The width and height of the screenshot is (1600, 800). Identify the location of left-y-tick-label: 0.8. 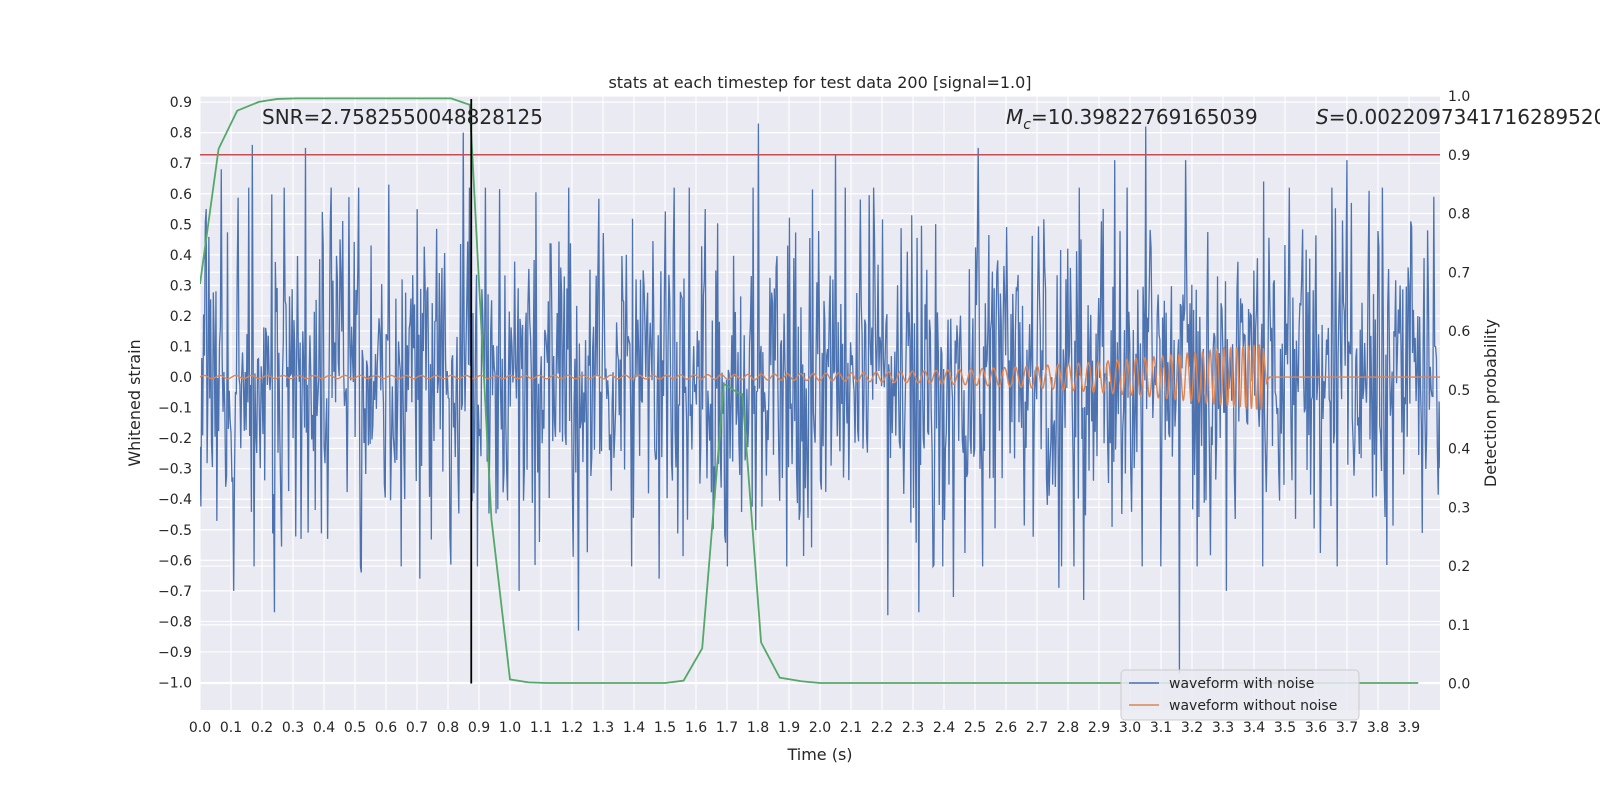
(181, 134).